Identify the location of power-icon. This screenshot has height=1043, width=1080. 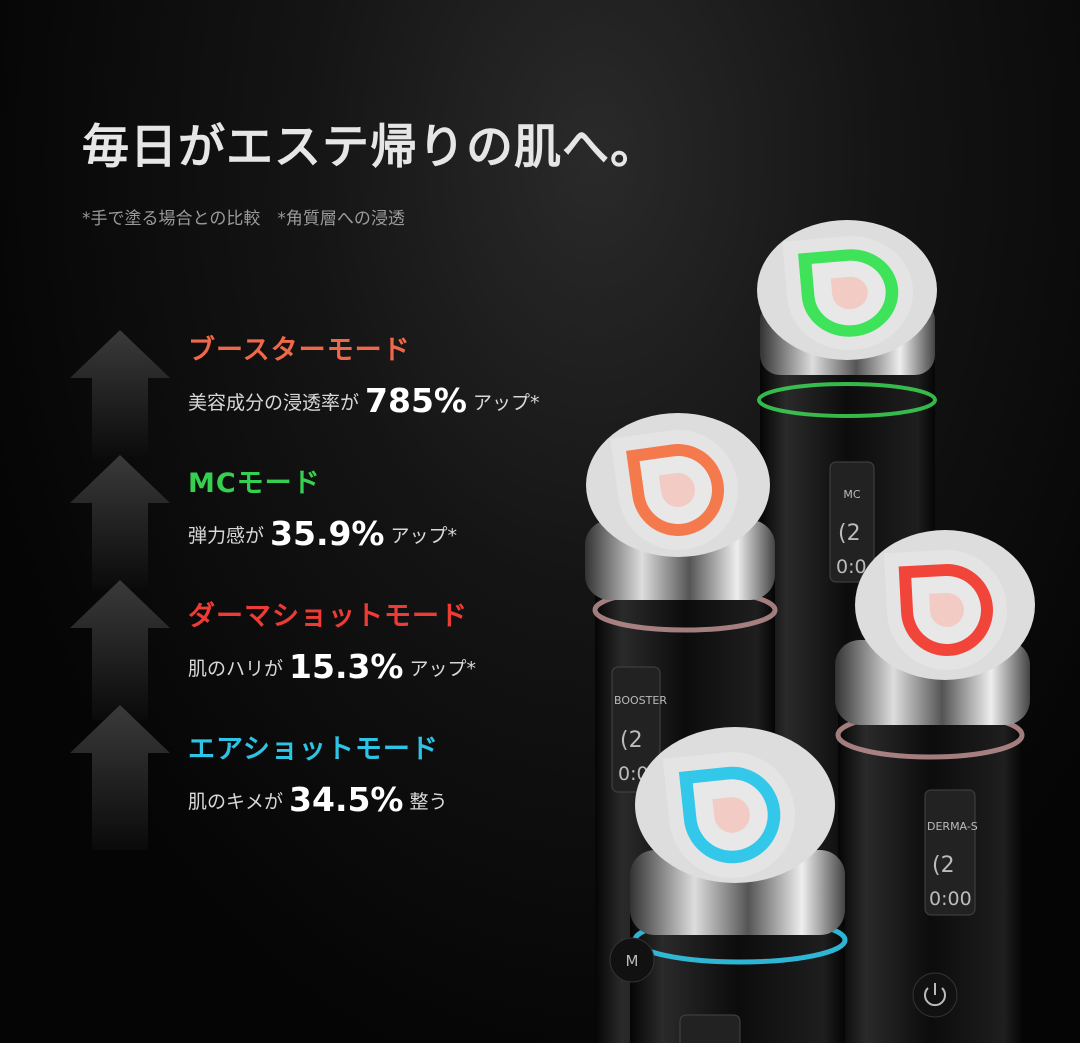
(935, 995).